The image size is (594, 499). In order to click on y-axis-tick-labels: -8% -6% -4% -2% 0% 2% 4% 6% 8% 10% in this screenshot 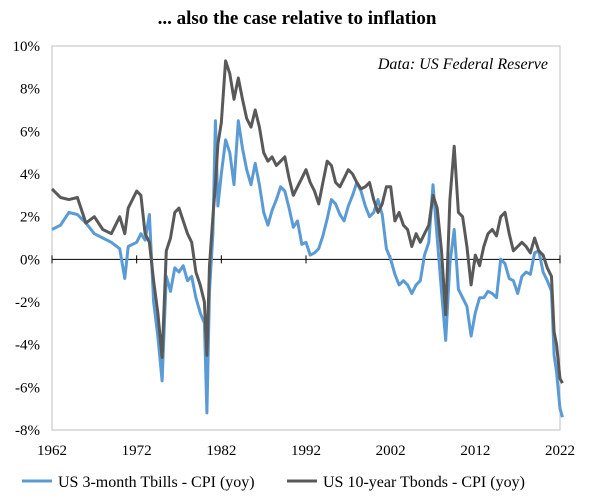, I will do `click(27, 239)`.